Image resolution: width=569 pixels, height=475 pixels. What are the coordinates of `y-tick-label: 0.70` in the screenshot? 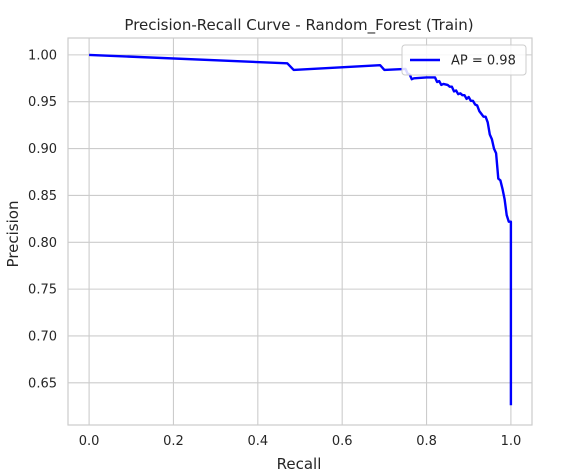 It's located at (42, 336).